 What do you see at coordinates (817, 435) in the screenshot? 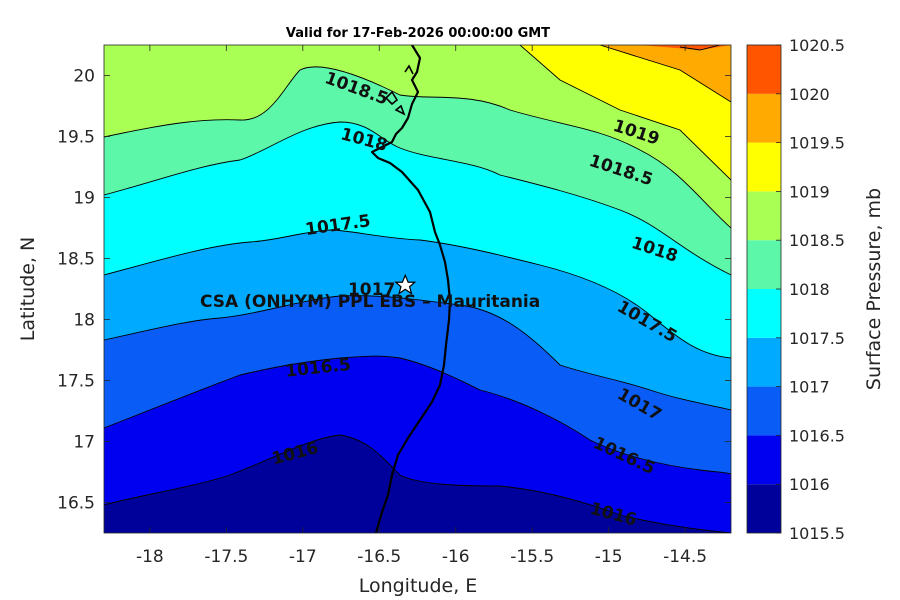
I see `colorbar-tick-label: 1016.5` at bounding box center [817, 435].